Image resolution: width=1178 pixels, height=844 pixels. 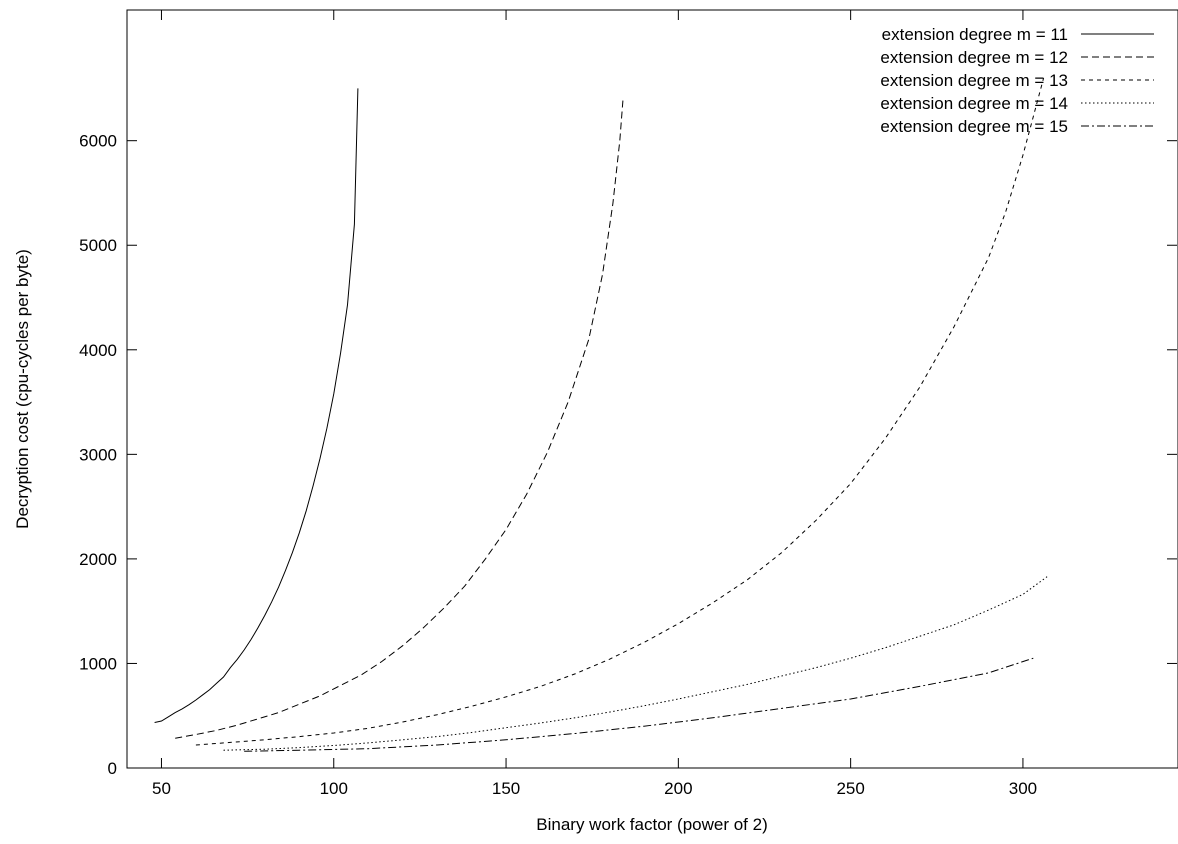 What do you see at coordinates (161, 788) in the screenshot?
I see `x-tick-label: 50` at bounding box center [161, 788].